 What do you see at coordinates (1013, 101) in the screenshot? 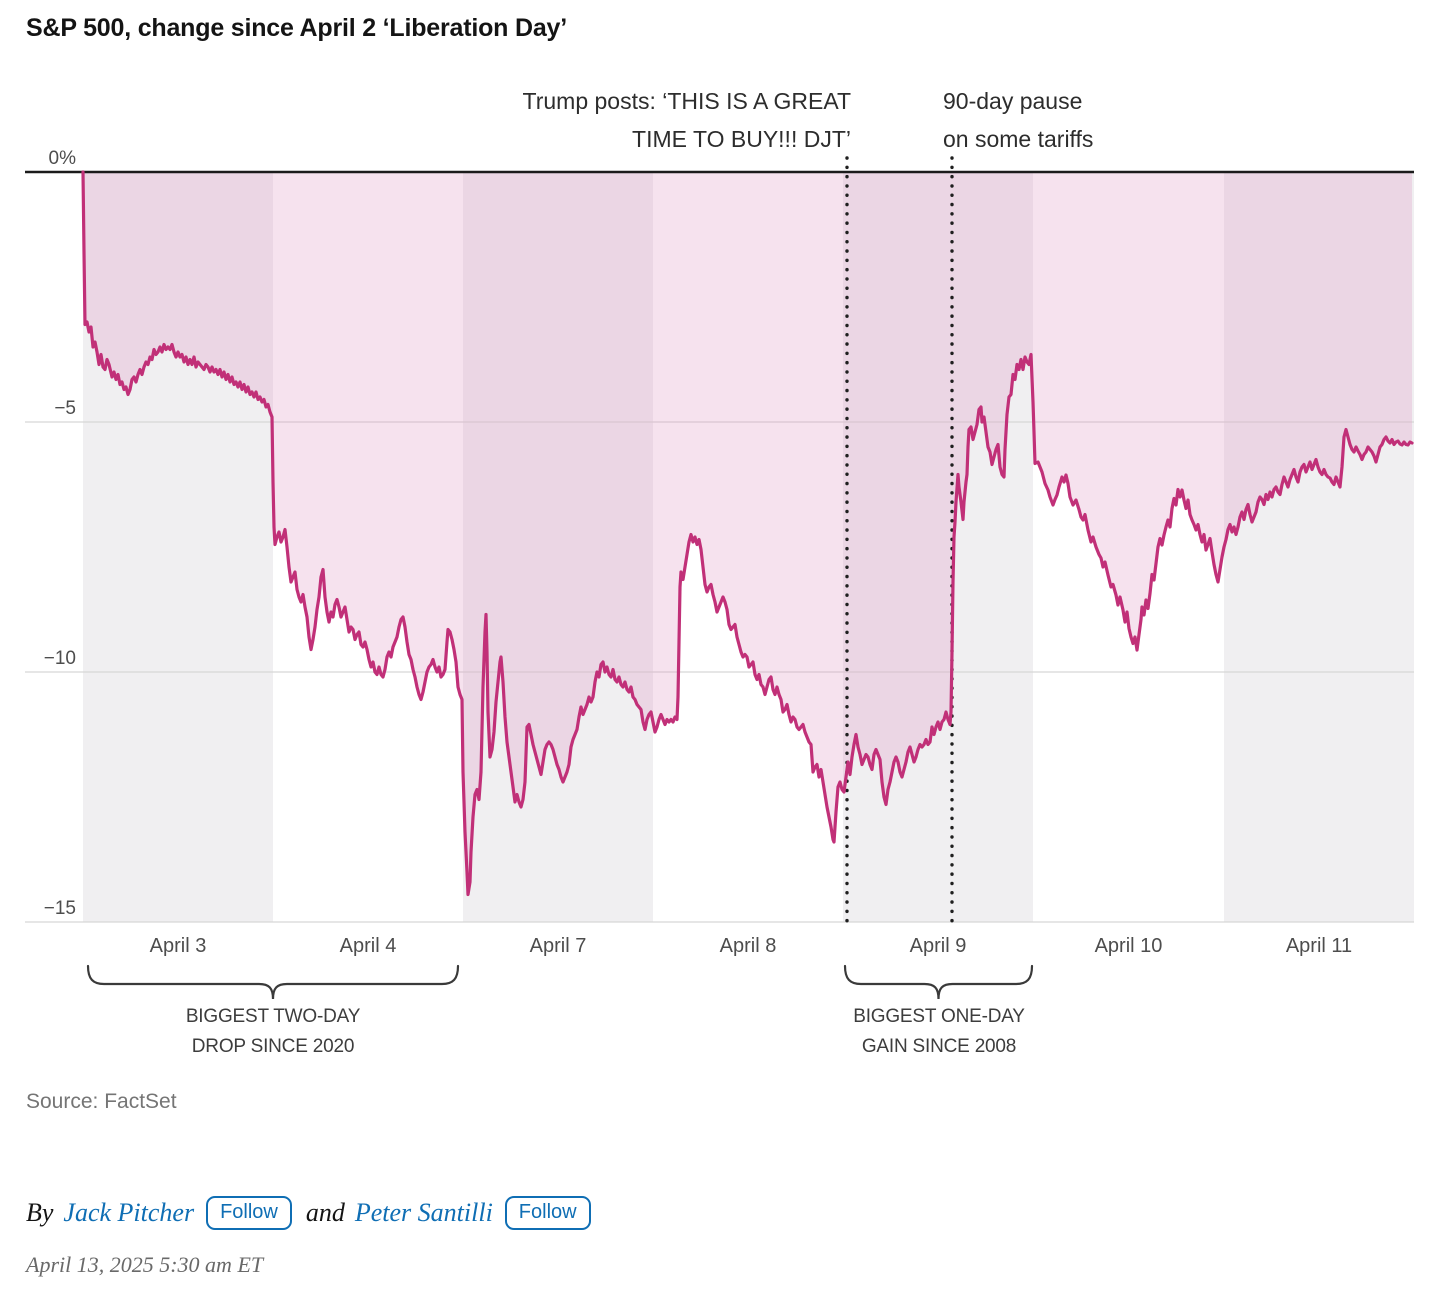
I see `annotation-90day-pause-line1: 90-day pause` at bounding box center [1013, 101].